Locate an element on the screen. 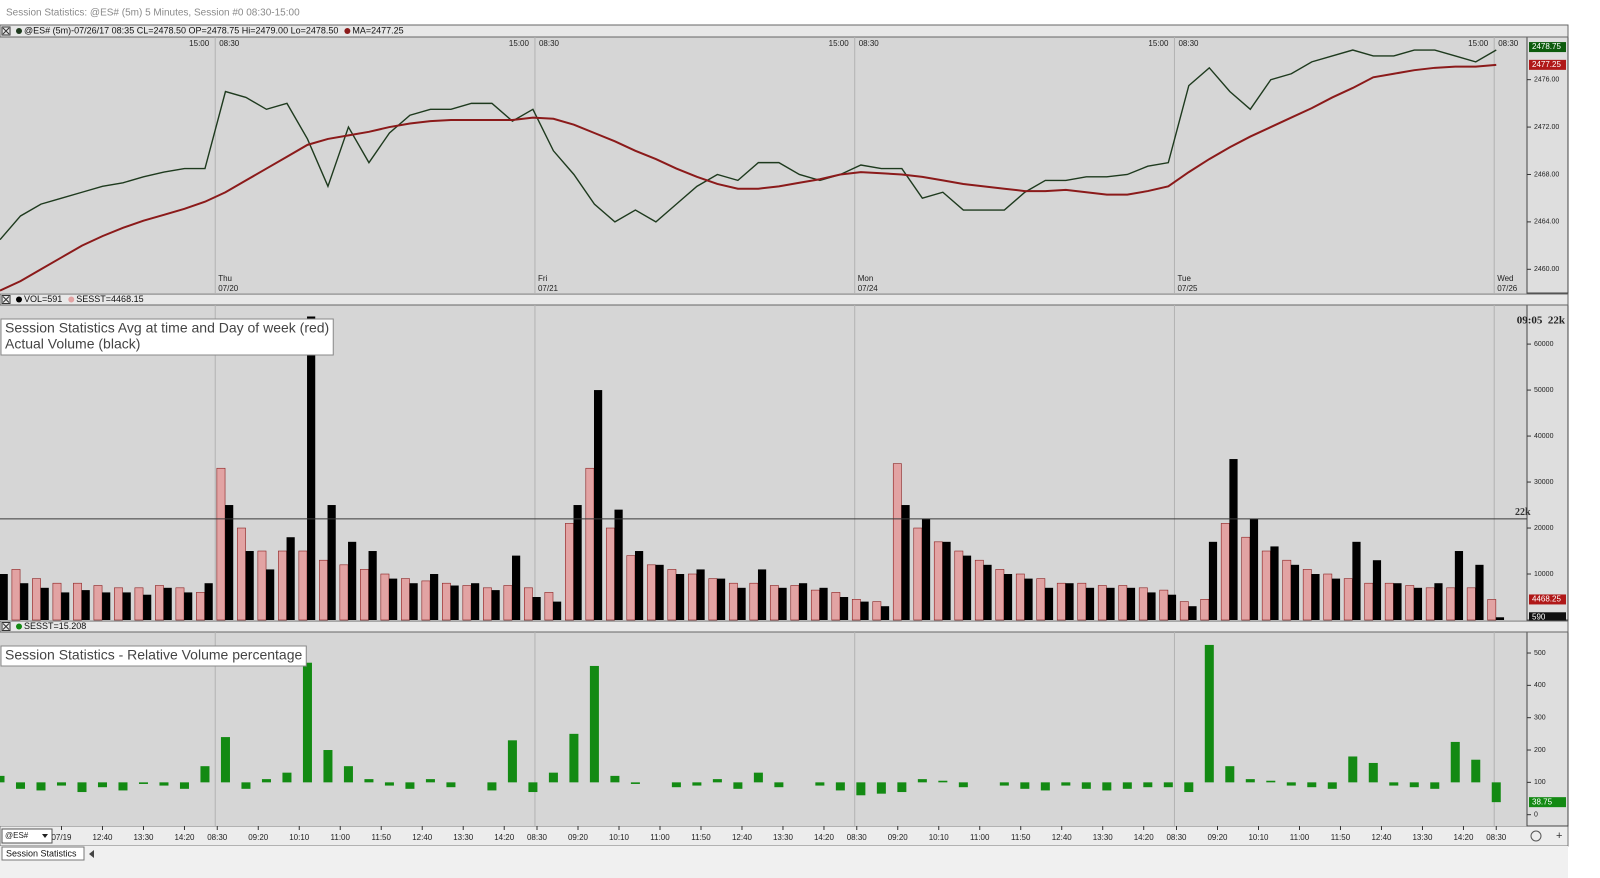  symbol-text: @ES# is located at coordinates (17, 835).